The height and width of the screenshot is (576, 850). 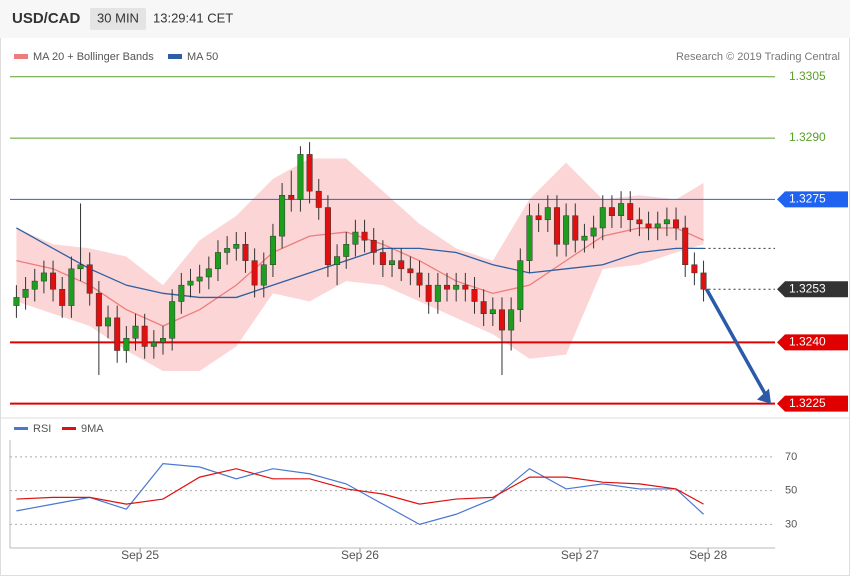 I want to click on level-label: 1.3275, so click(x=807, y=199).